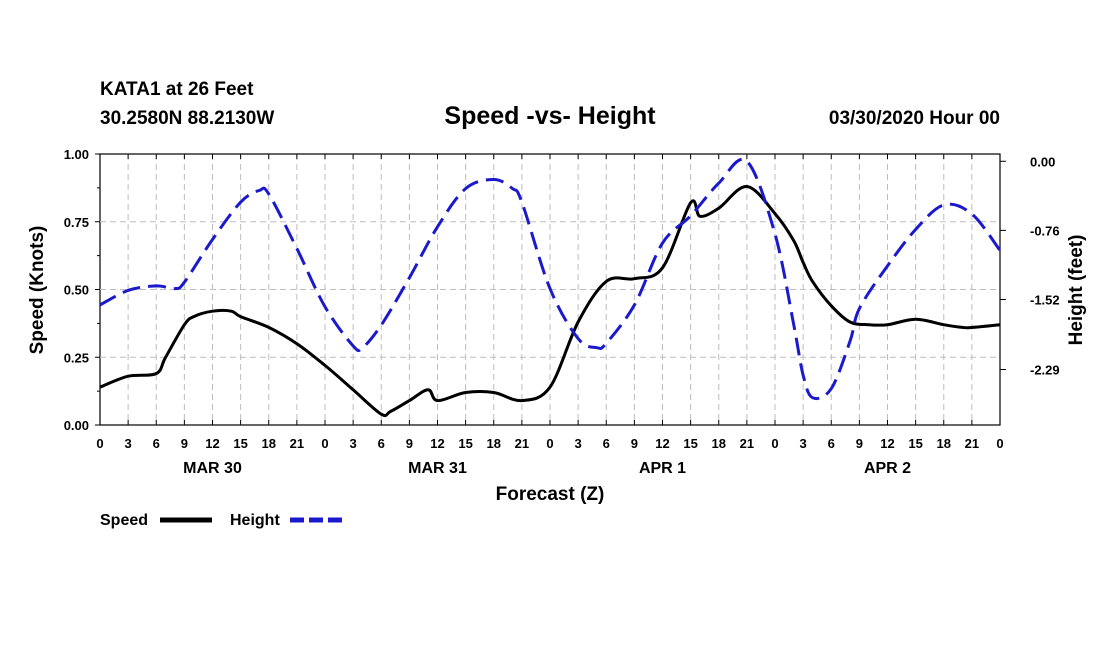  What do you see at coordinates (187, 118) in the screenshot?
I see `station-coords: 30.2580N 88.2130W` at bounding box center [187, 118].